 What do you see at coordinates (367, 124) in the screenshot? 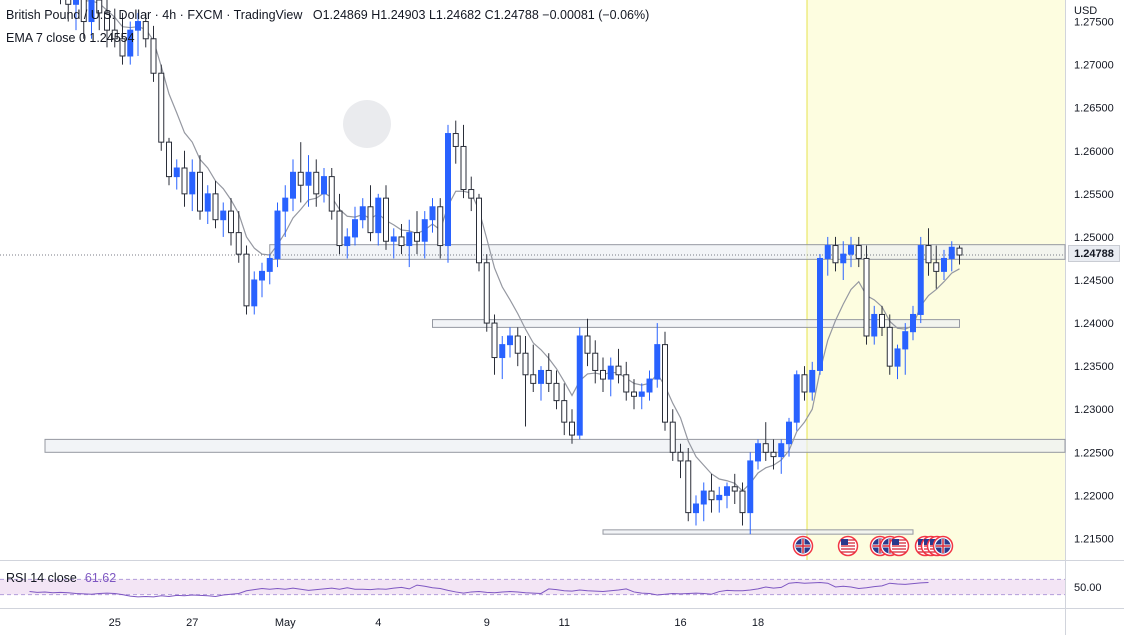
I see `highlight-circle` at bounding box center [367, 124].